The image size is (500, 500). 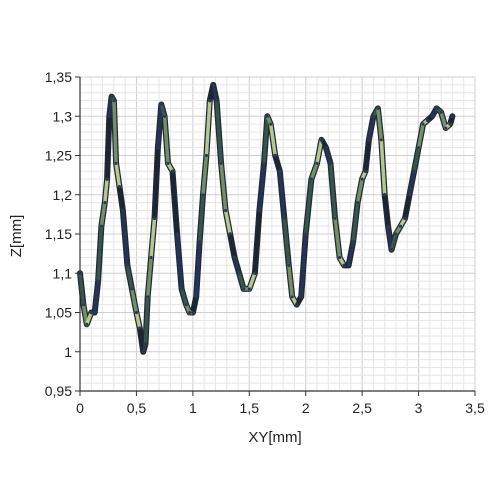 I want to click on y-tick-label: 0,95, so click(x=58, y=391).